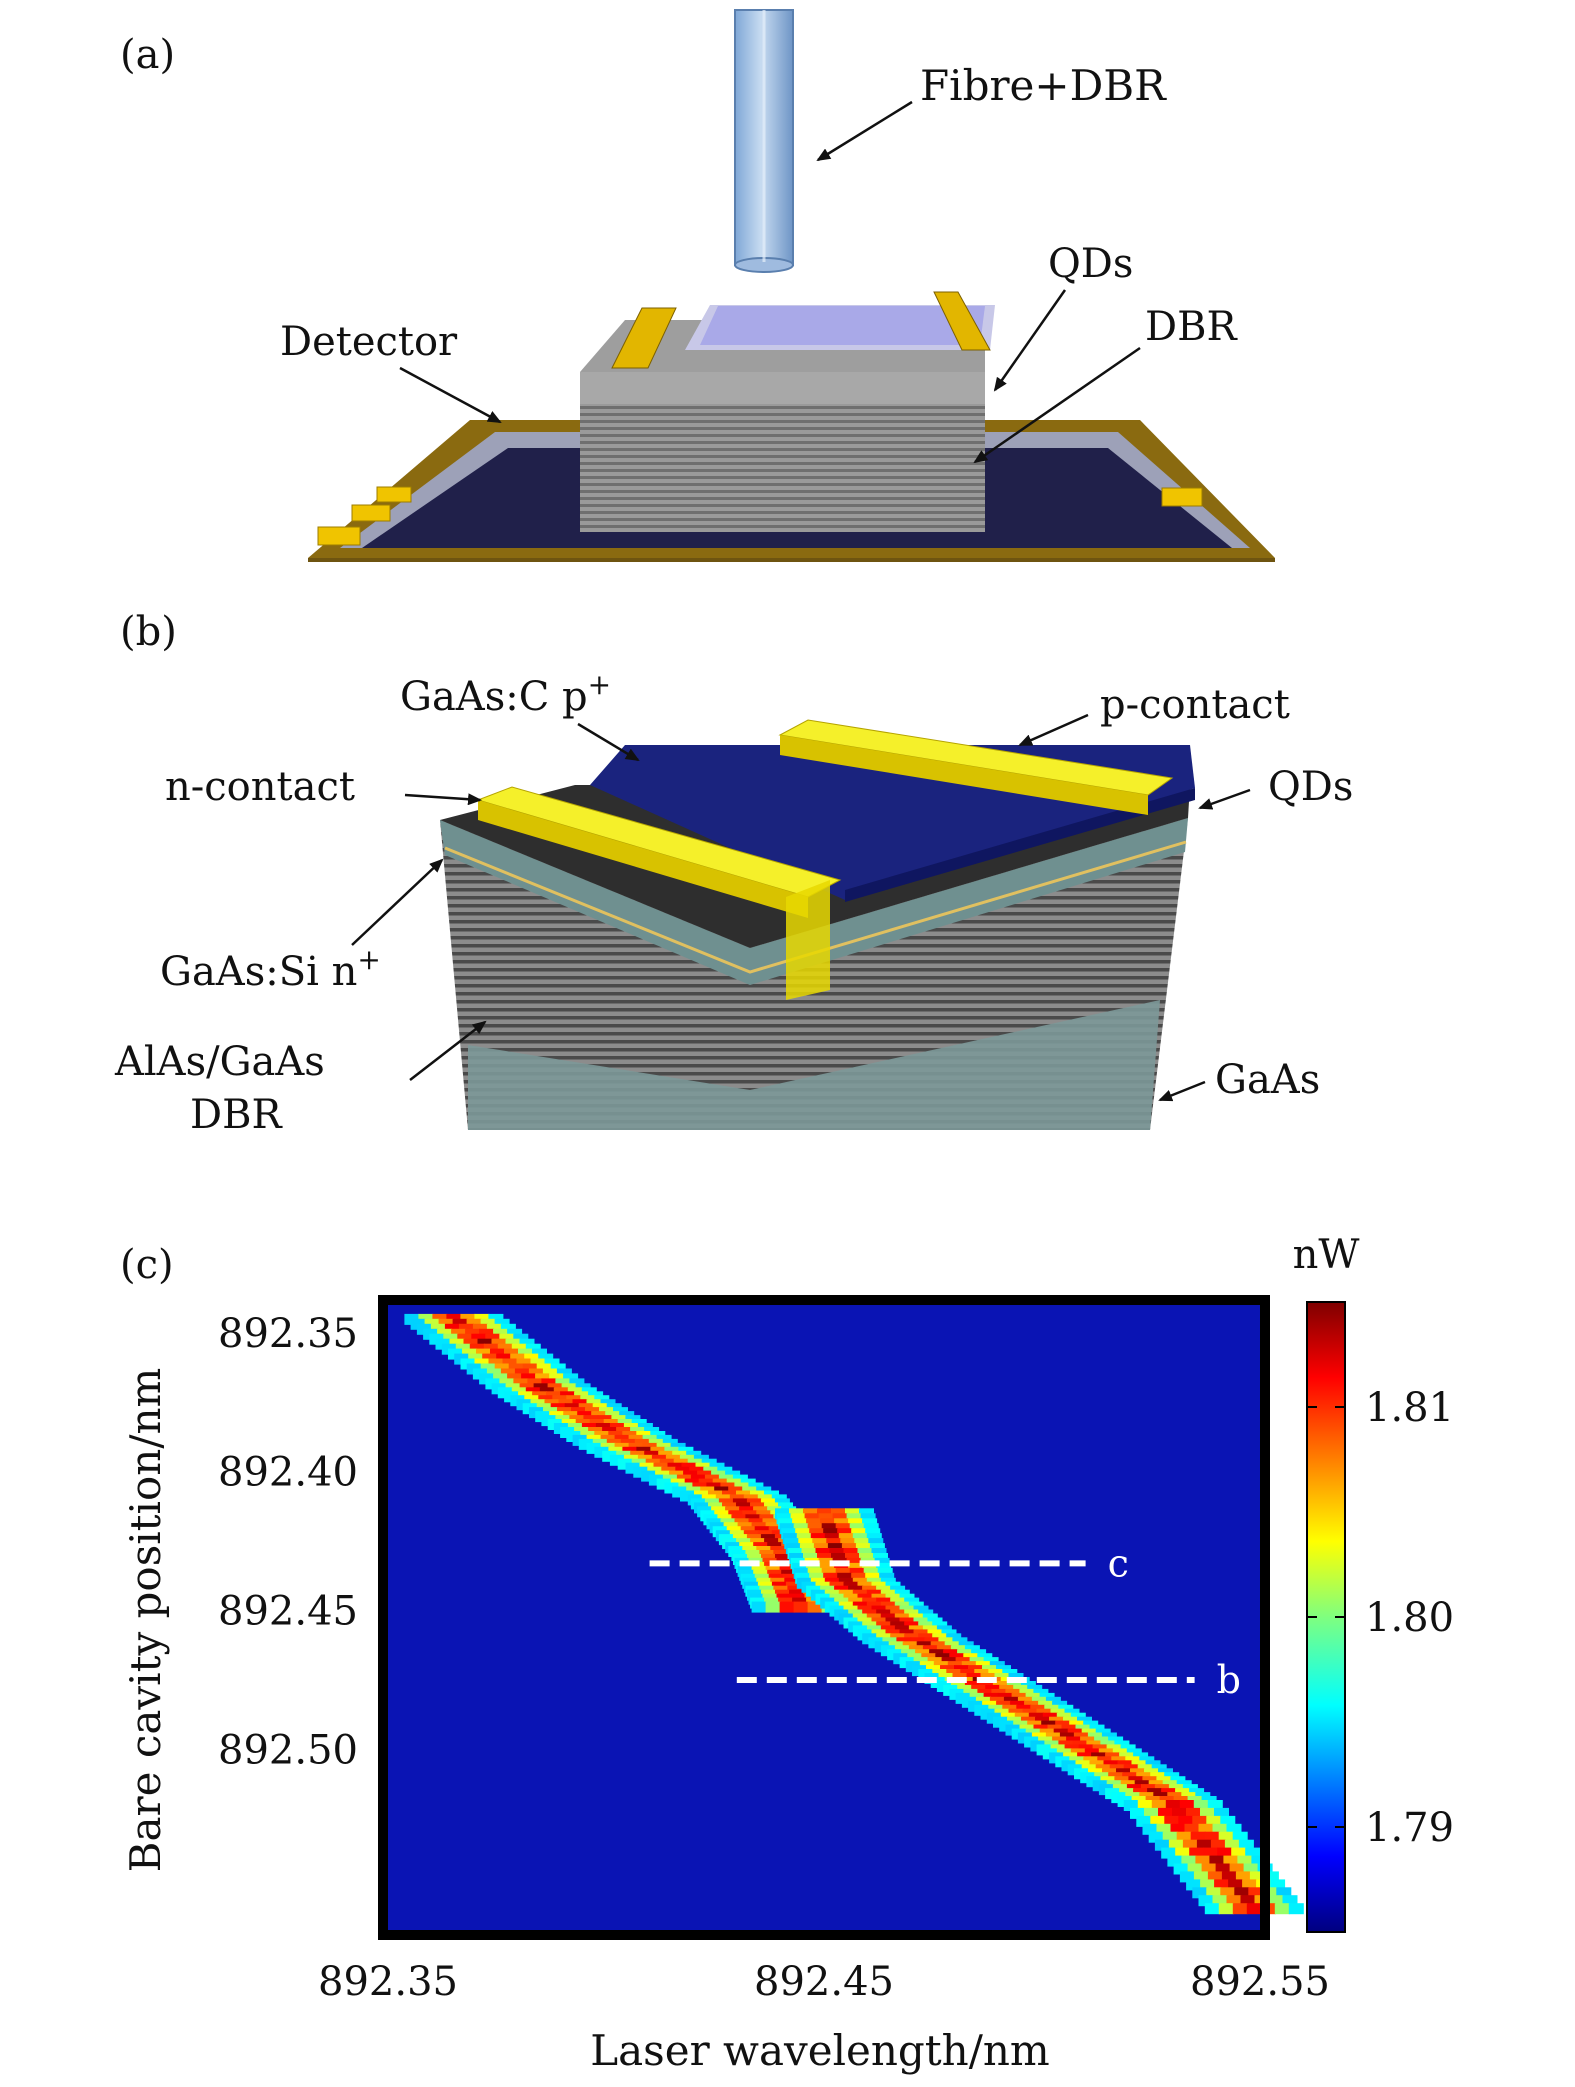  What do you see at coordinates (1409, 1408) in the screenshot?
I see `colorbar-tick-label: 1.81` at bounding box center [1409, 1408].